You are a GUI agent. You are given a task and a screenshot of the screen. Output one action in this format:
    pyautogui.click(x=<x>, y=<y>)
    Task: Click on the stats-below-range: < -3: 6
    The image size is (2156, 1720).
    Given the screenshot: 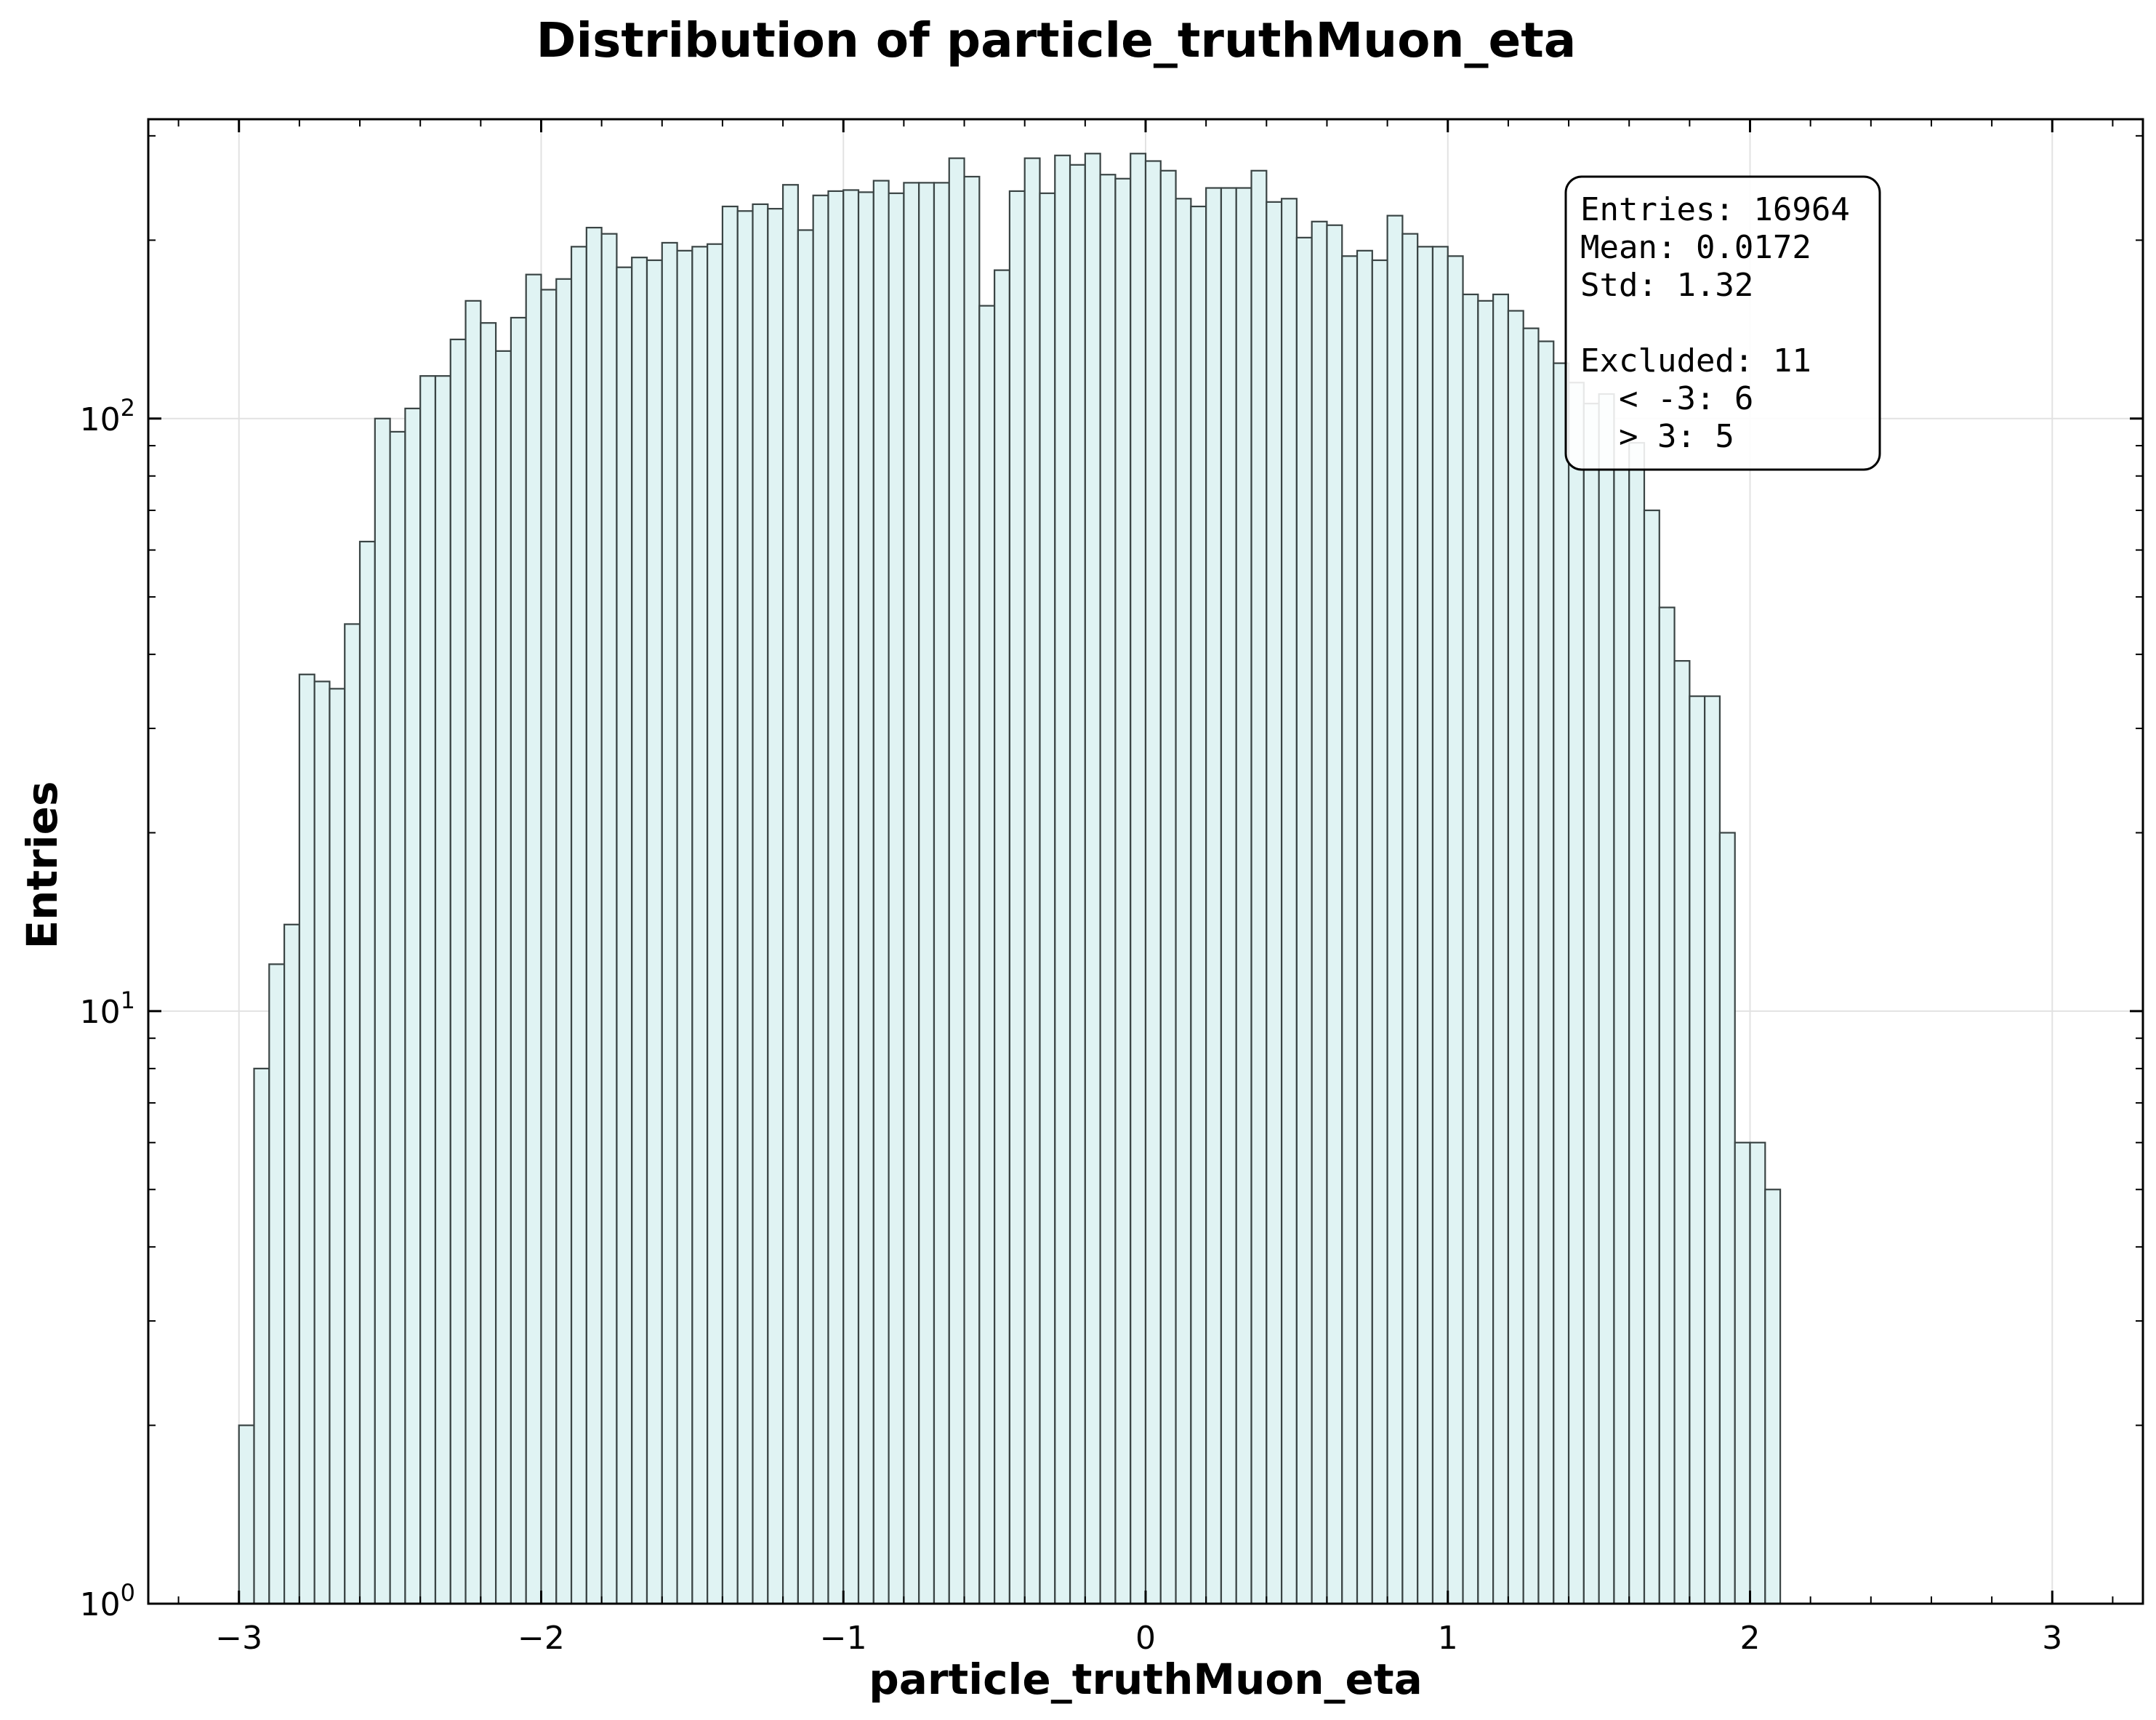 What is the action you would take?
    pyautogui.click(x=1666, y=398)
    